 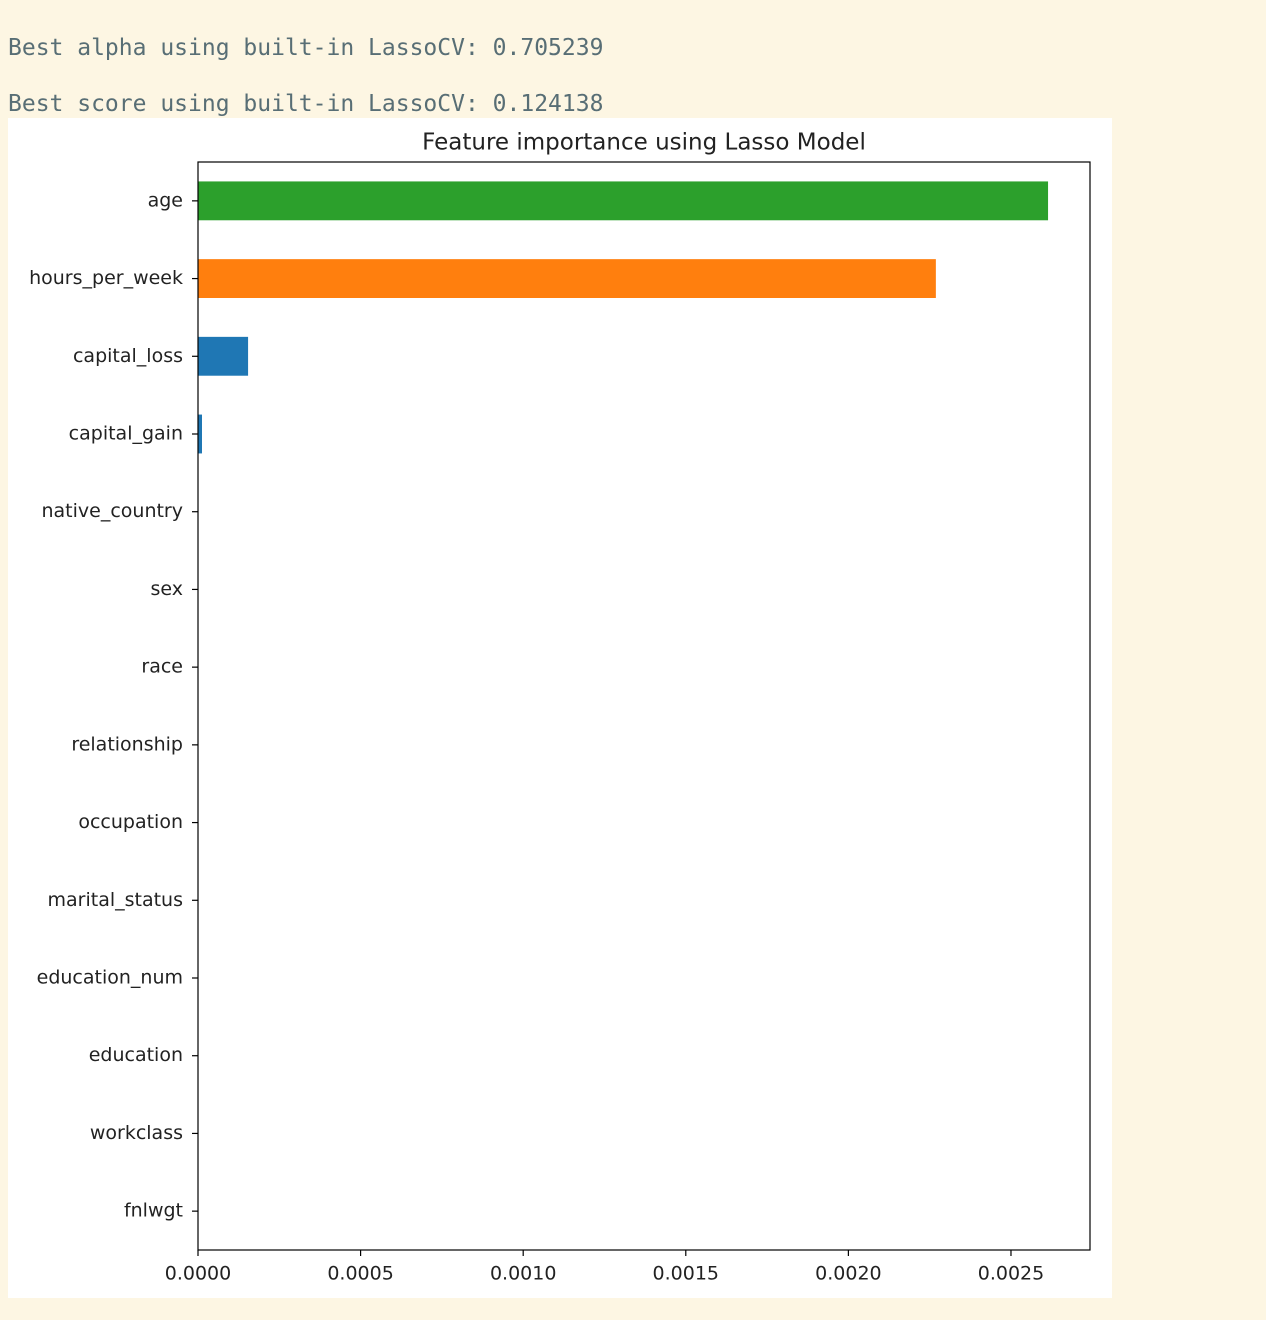 I want to click on y-tick-label: workclass, so click(x=136, y=1133).